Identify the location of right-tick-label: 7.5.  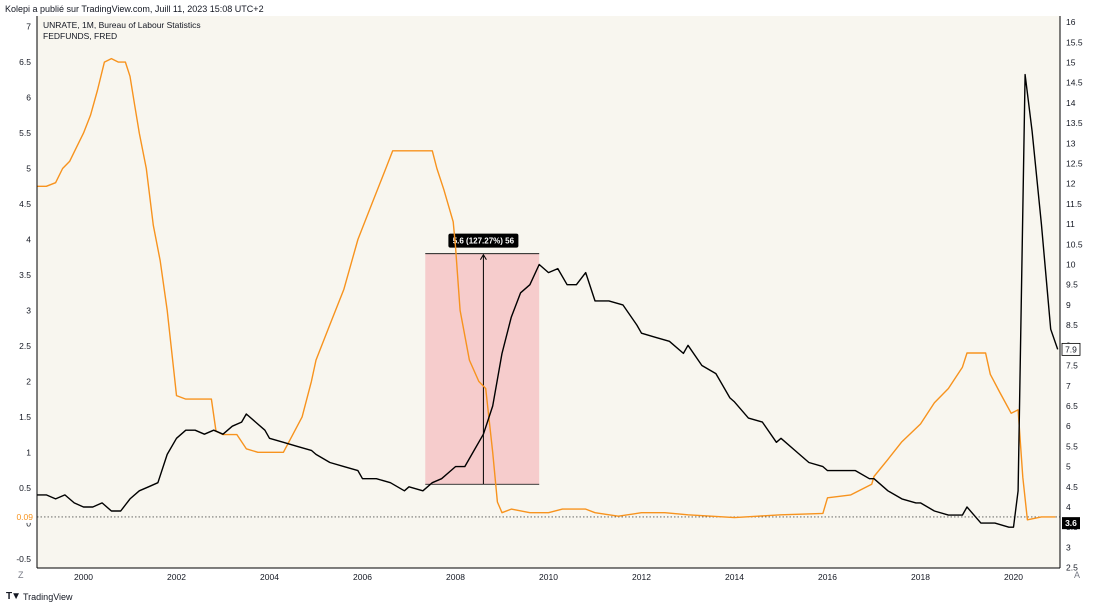
(1072, 366).